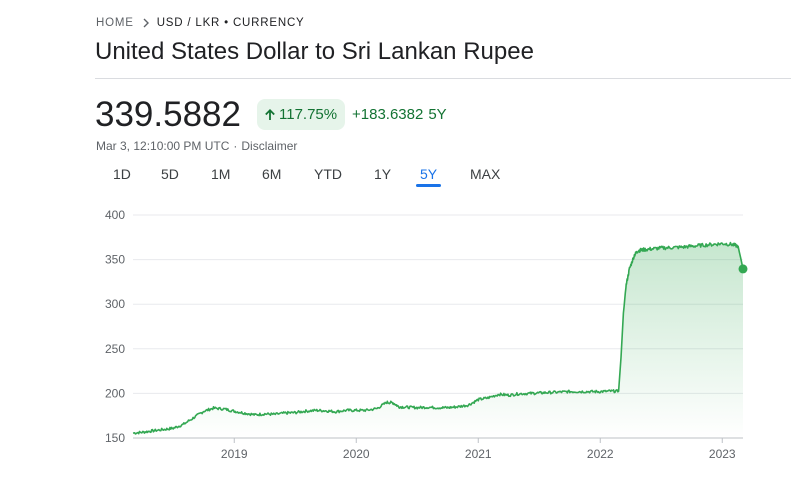 The height and width of the screenshot is (480, 791). What do you see at coordinates (743, 269) in the screenshot?
I see `last-value-dot` at bounding box center [743, 269].